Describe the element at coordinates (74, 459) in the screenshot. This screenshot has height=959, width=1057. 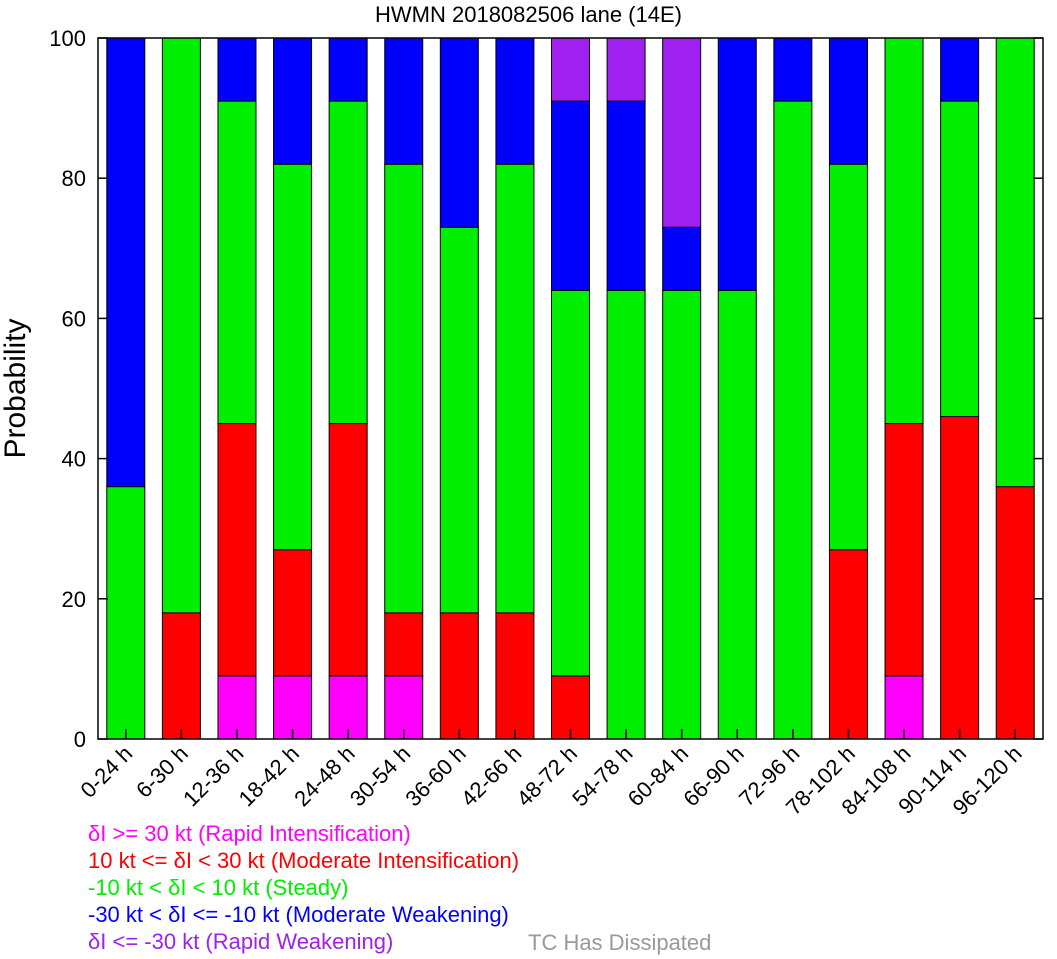
I see `y-tick-label-40: 40` at that location.